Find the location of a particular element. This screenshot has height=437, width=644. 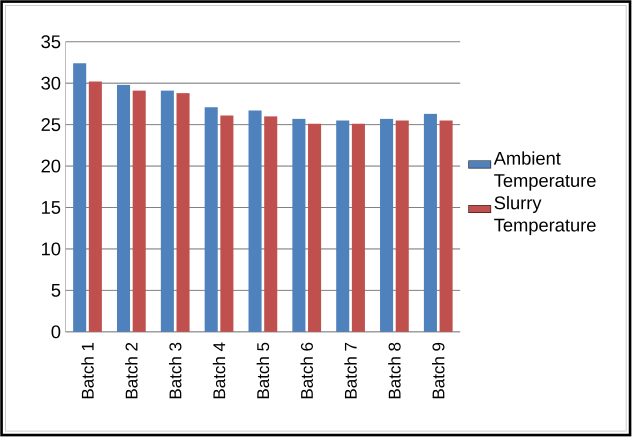

legend-label: Slurry Temperature is located at coordinates (545, 216).